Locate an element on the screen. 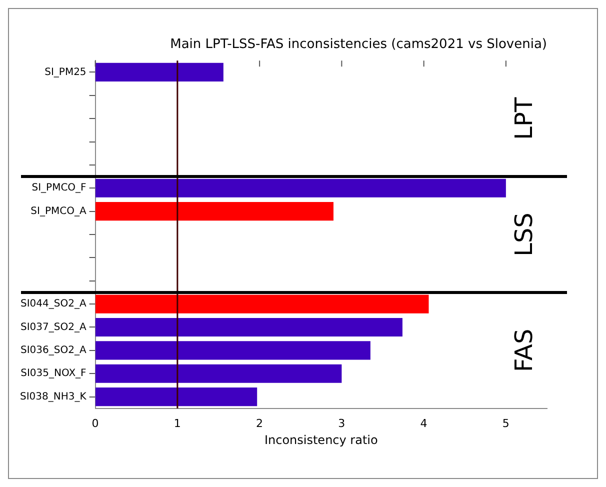 Image resolution: width=606 pixels, height=487 pixels. x-tick-label: 5 is located at coordinates (506, 423).